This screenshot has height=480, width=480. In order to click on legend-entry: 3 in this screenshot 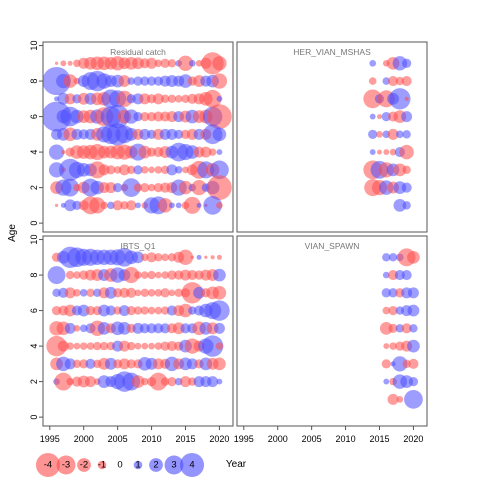, I will do `click(174, 465)`.